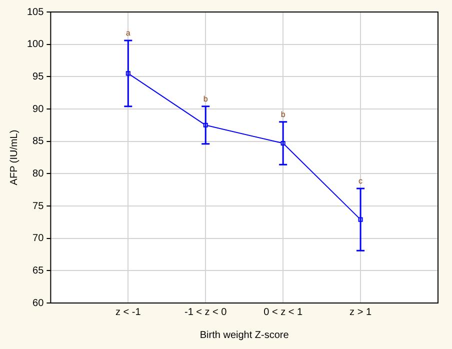 The image size is (452, 349). What do you see at coordinates (35, 44) in the screenshot?
I see `y-tick-label: 100` at bounding box center [35, 44].